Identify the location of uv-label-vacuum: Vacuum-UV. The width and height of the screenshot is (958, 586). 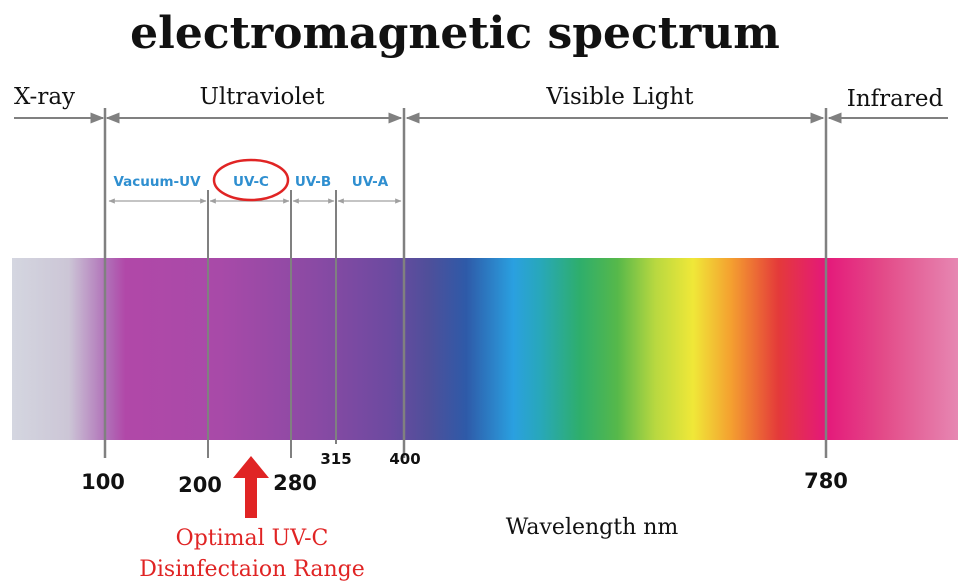
(157, 182).